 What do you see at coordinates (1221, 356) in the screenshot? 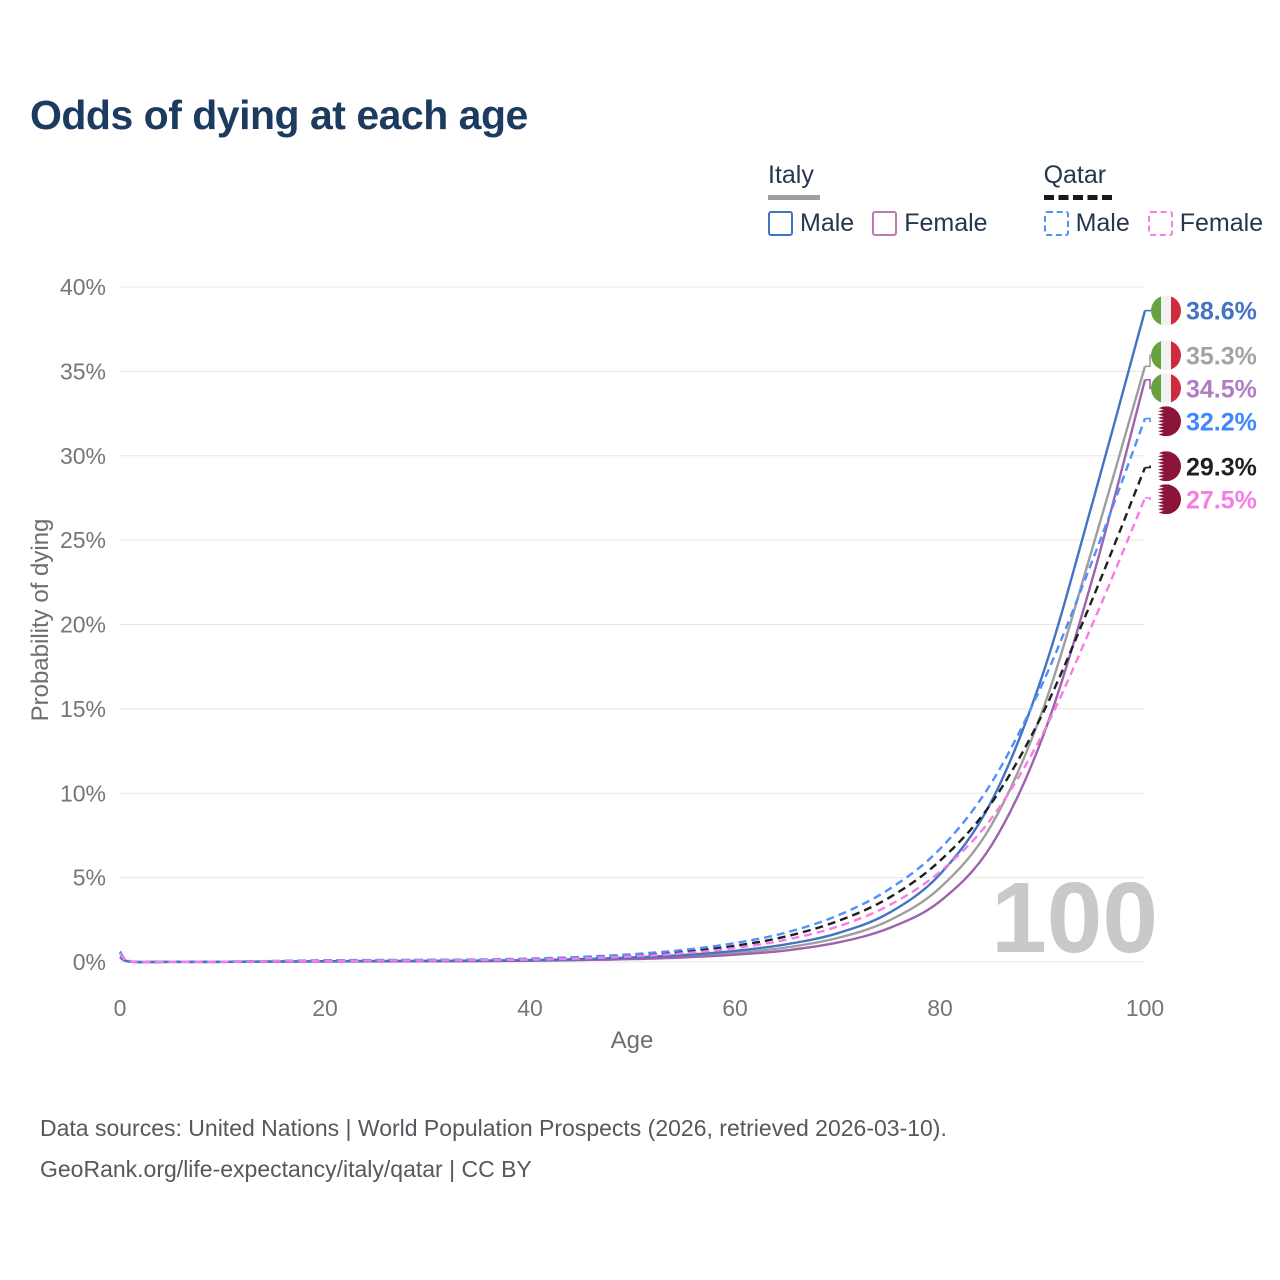
I see `end-label-italy: 35.3%` at bounding box center [1221, 356].